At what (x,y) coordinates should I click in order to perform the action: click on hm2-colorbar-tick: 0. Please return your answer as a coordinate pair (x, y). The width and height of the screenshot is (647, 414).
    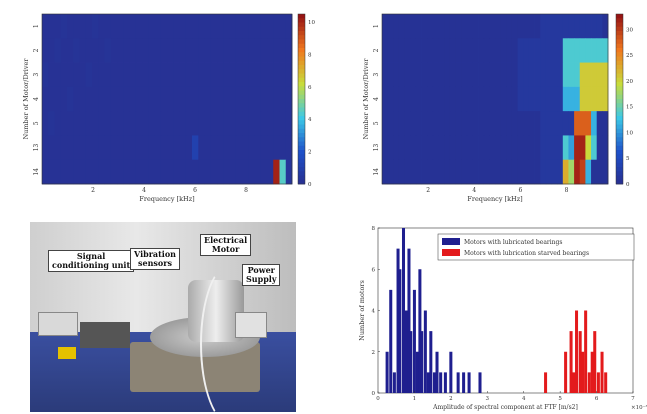
    Looking at the image, I should click on (628, 185).